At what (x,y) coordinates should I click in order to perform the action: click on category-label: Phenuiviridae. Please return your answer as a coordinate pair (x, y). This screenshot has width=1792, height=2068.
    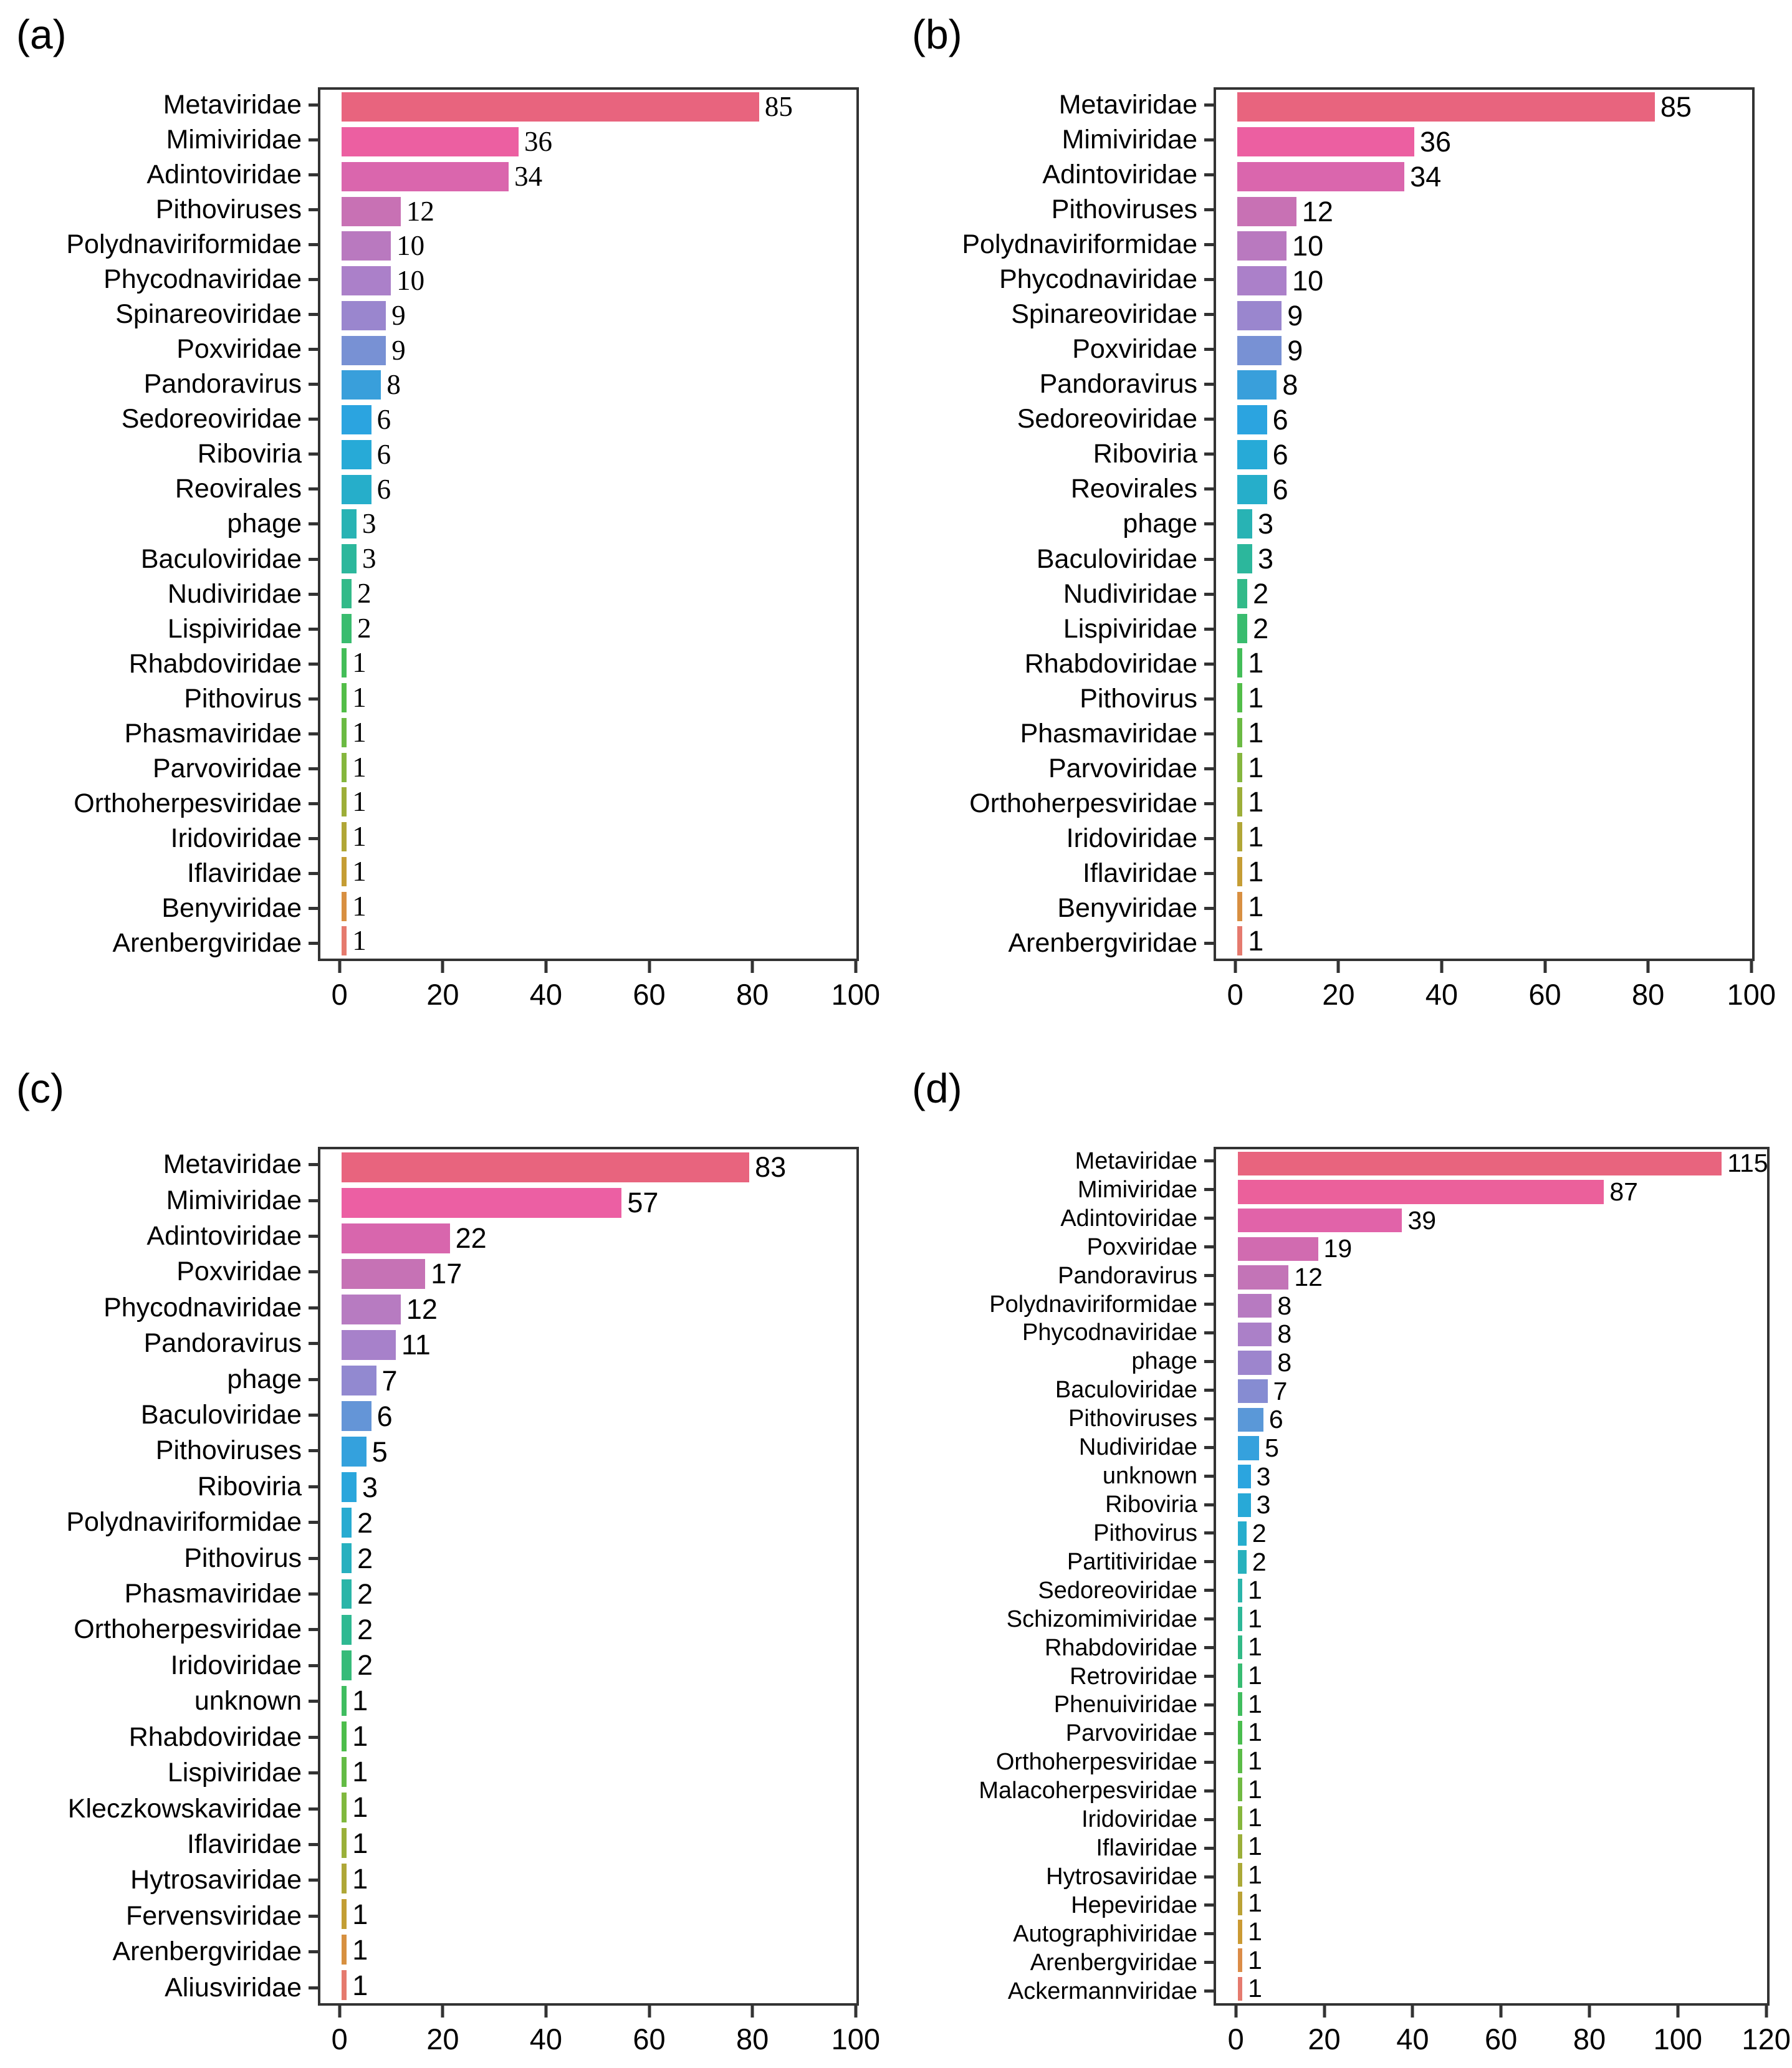
    Looking at the image, I should click on (1125, 1705).